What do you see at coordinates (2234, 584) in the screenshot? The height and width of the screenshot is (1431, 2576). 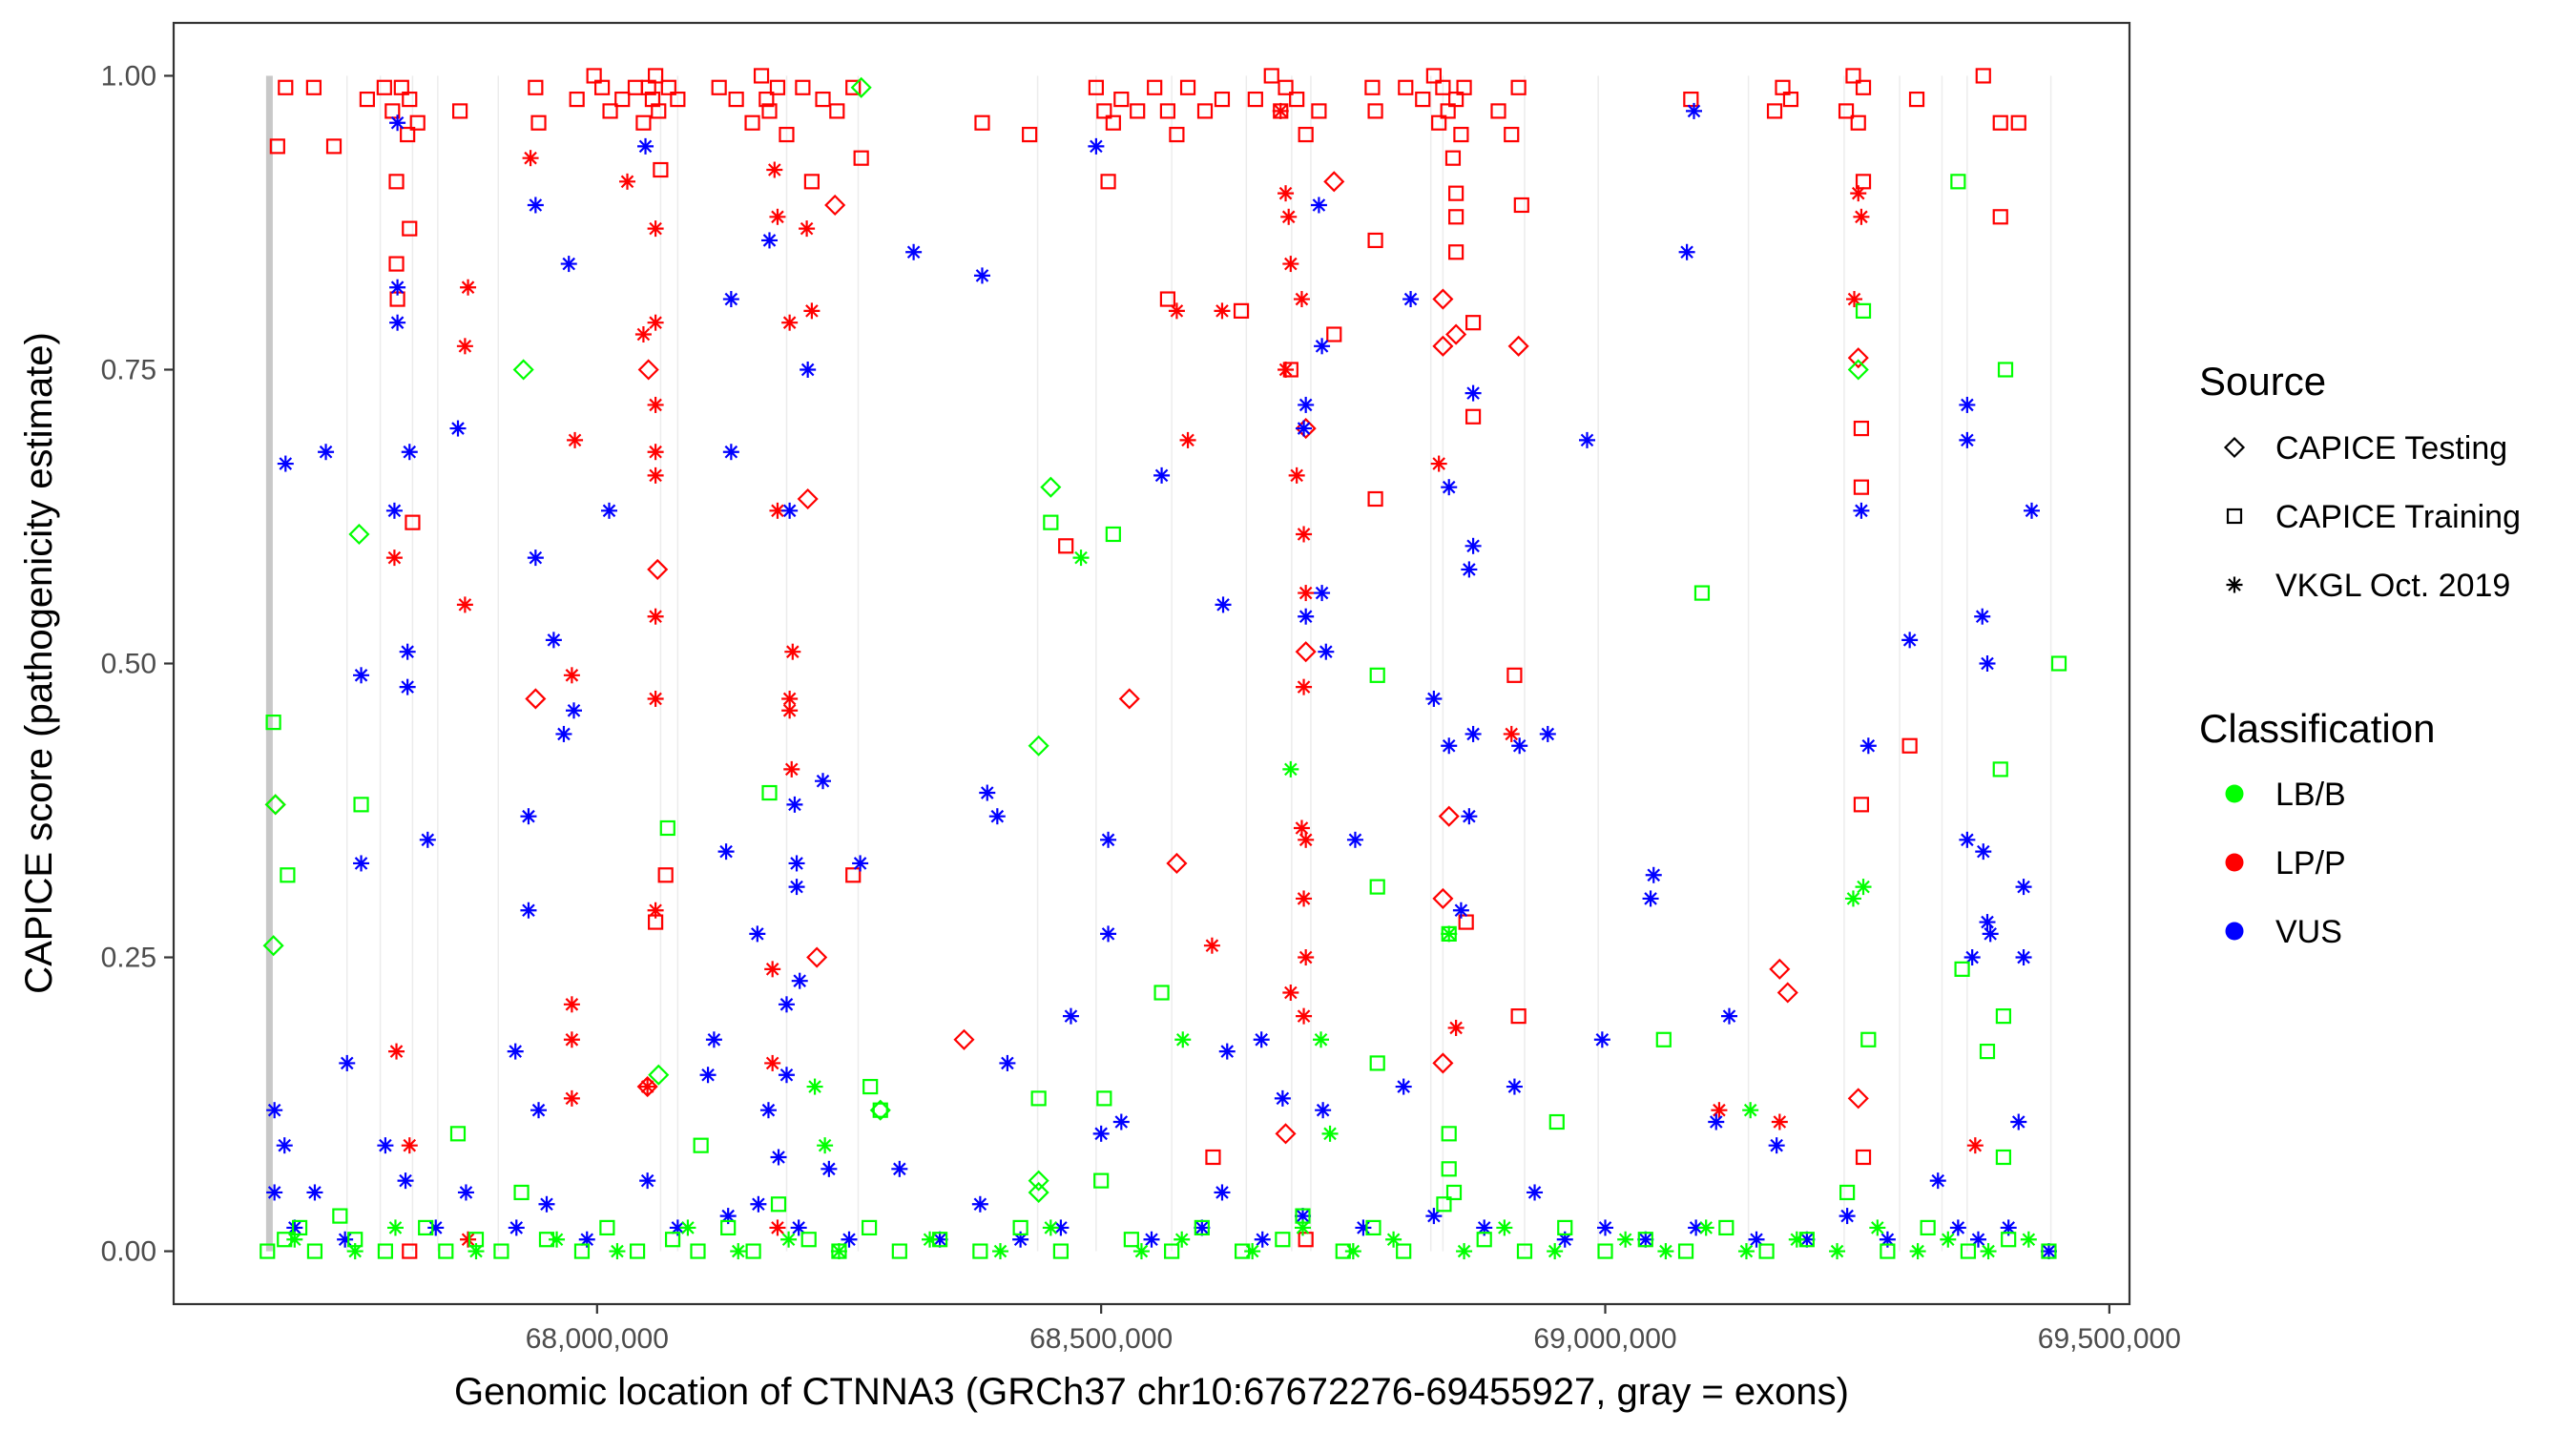 I see `asterisk-icon` at bounding box center [2234, 584].